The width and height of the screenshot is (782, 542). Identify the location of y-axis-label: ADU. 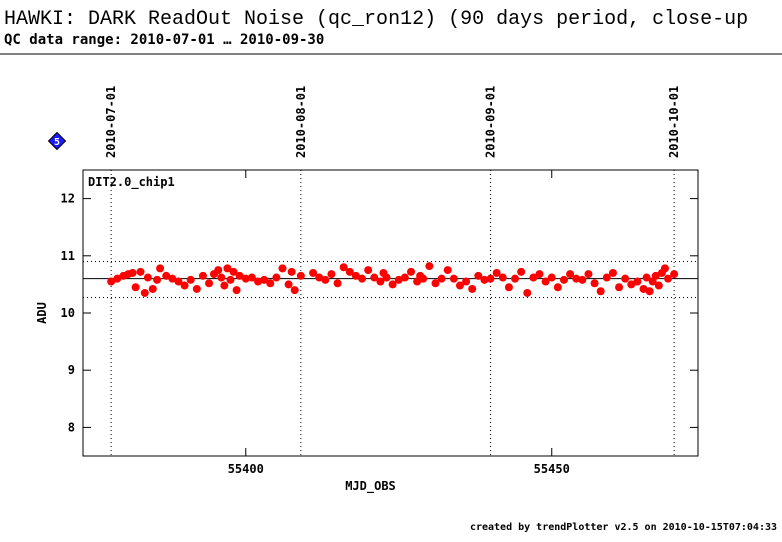
(42, 313).